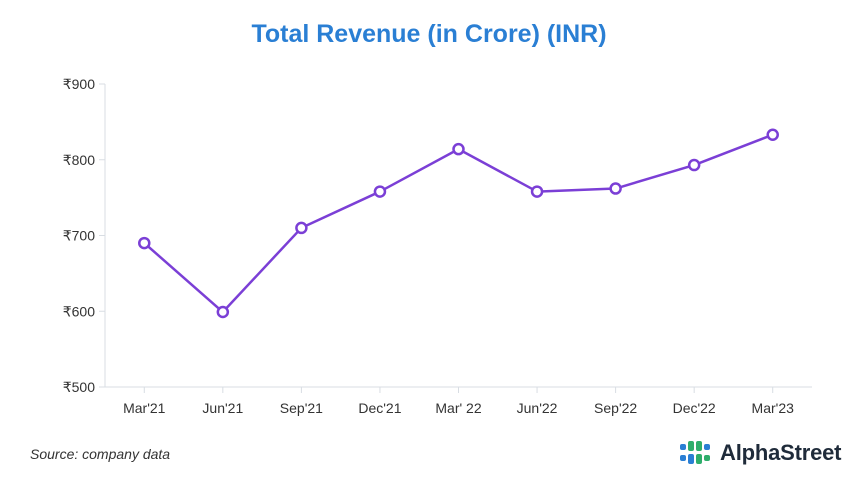  What do you see at coordinates (537, 408) in the screenshot?
I see `x-tick-label: Jun'22` at bounding box center [537, 408].